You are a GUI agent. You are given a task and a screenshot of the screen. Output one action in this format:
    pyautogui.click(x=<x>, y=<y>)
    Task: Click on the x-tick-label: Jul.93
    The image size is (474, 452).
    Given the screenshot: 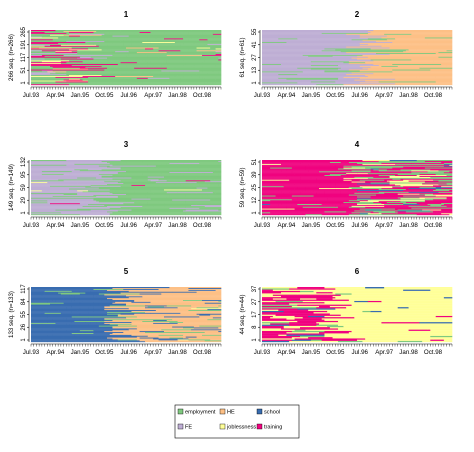 What is the action you would take?
    pyautogui.click(x=31, y=352)
    